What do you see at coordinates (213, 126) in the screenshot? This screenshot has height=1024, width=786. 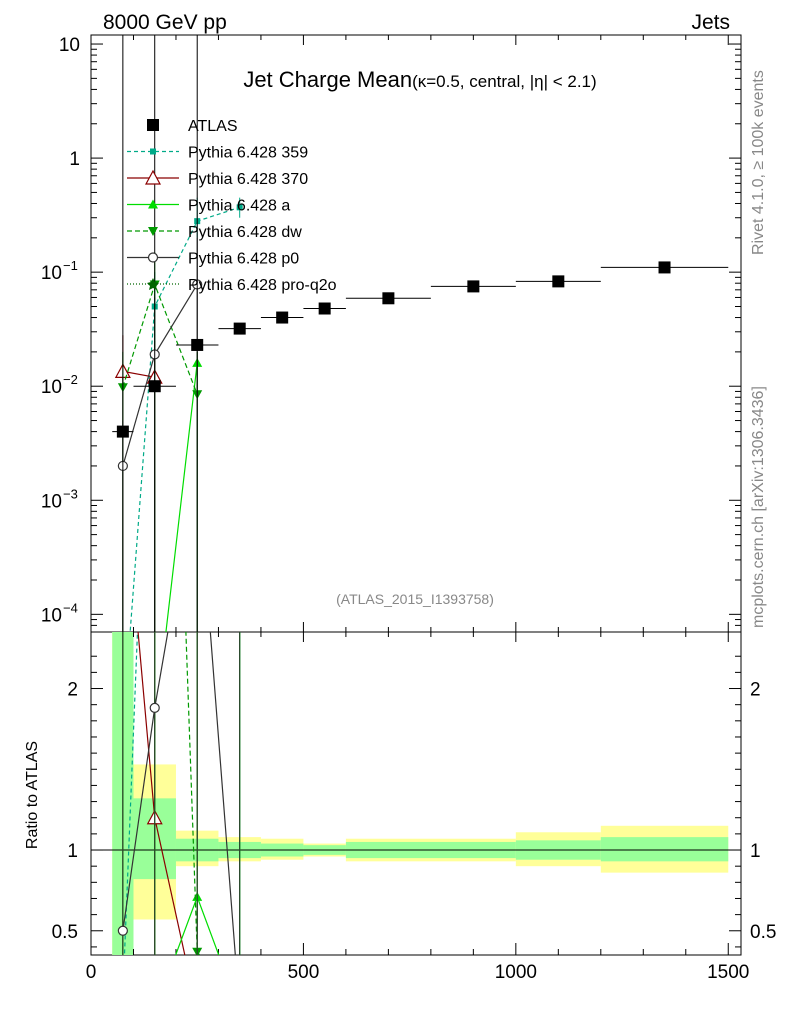 I see `legend-label-atlas: ATLAS` at bounding box center [213, 126].